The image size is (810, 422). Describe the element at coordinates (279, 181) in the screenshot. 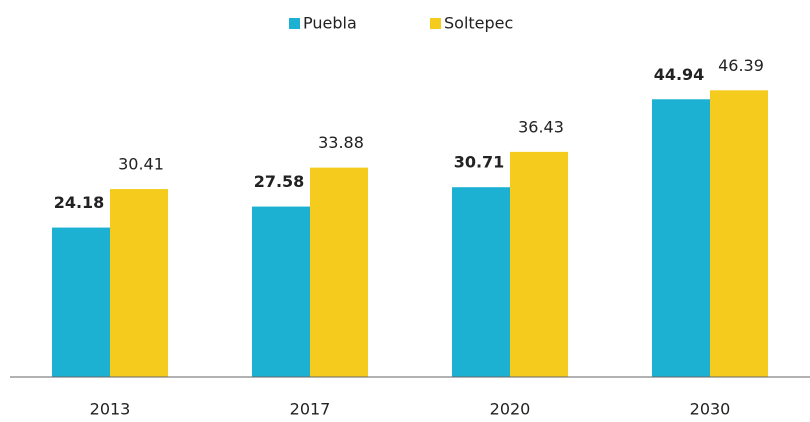

I see `data-label: 27.58` at that location.